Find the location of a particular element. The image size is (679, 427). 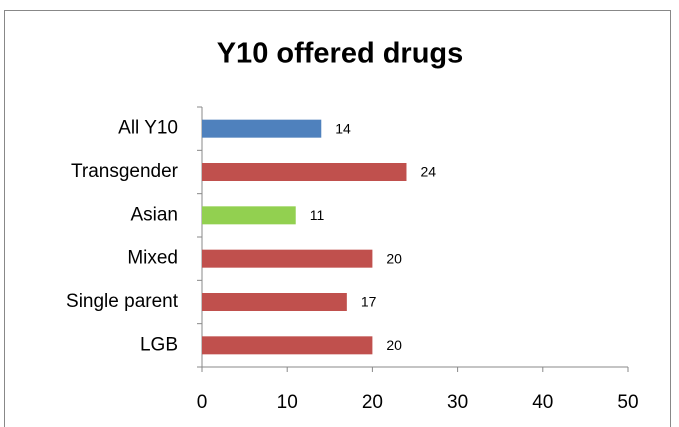

x-tick-label: 50 is located at coordinates (627, 402).